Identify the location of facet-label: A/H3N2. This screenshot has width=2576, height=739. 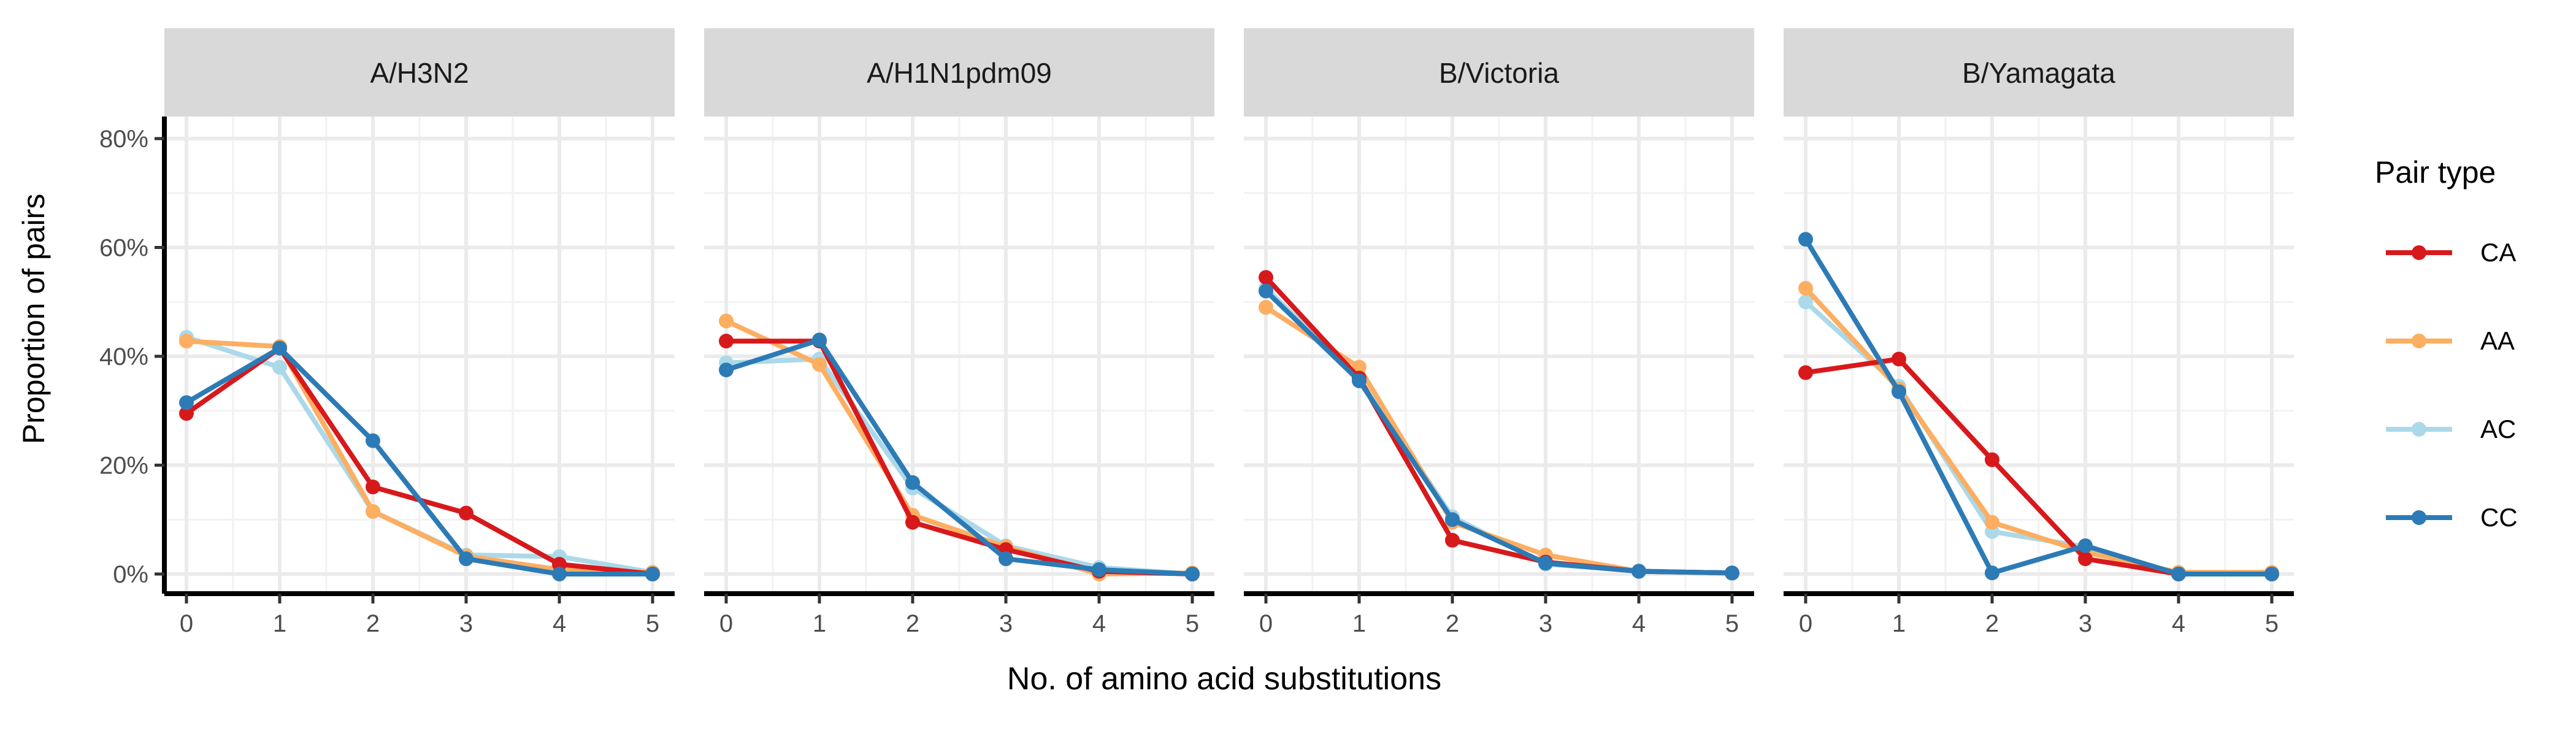
(419, 73).